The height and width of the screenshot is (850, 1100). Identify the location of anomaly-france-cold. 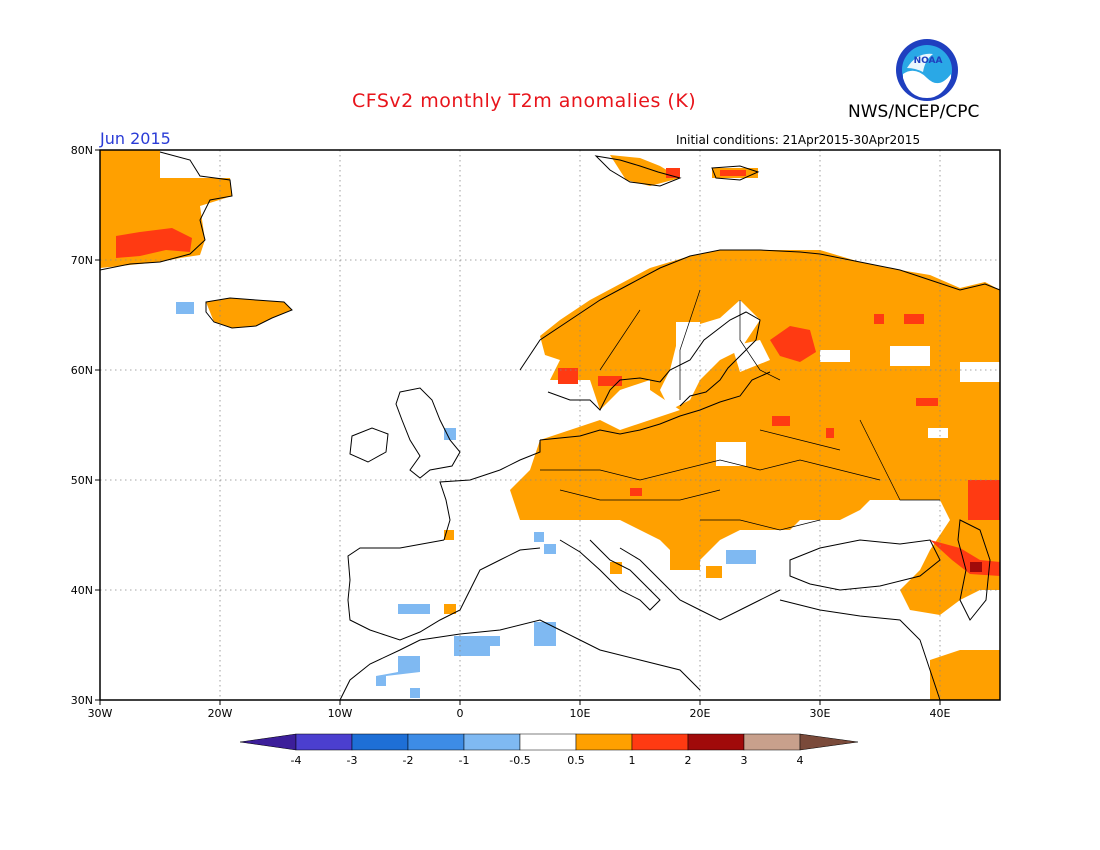
(539, 537).